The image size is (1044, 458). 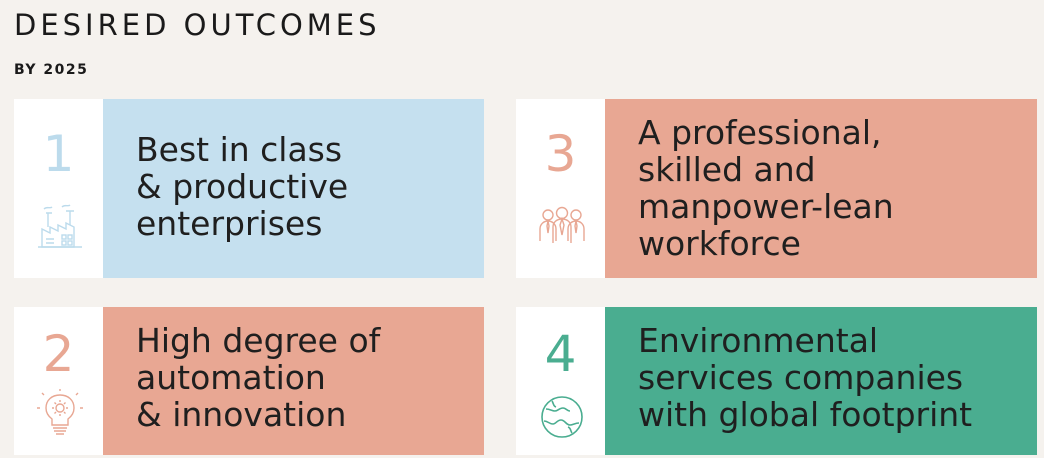 What do you see at coordinates (51, 70) in the screenshot?
I see `page-subtitle: BY 2025` at bounding box center [51, 70].